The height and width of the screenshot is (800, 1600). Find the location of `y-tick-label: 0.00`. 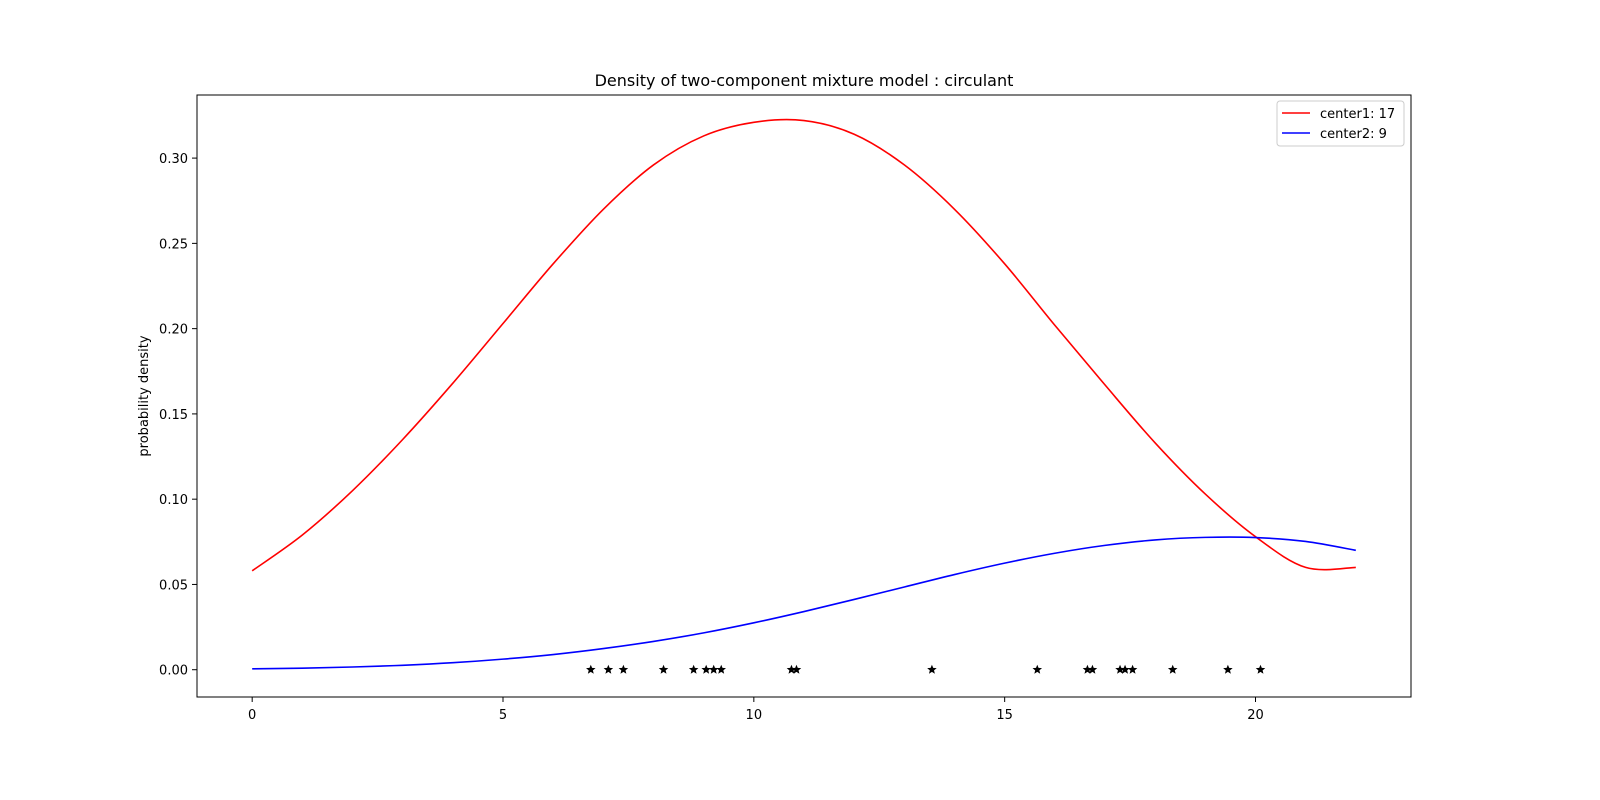

y-tick-label: 0.00 is located at coordinates (173, 671).